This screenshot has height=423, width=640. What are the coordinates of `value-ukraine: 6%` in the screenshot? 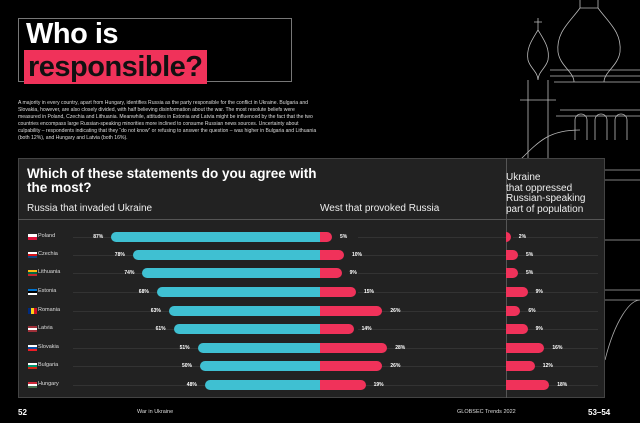 It's located at (532, 311).